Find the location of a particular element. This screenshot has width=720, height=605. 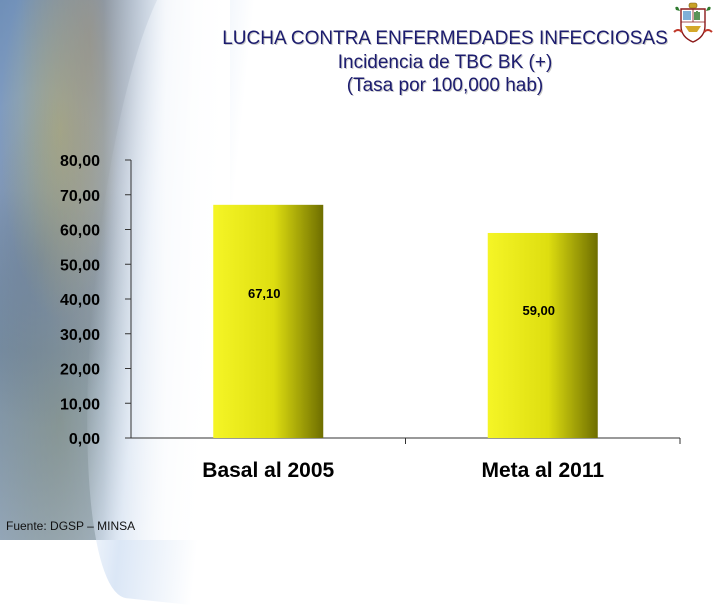

y-tick-label: 0,00 is located at coordinates (84, 439).